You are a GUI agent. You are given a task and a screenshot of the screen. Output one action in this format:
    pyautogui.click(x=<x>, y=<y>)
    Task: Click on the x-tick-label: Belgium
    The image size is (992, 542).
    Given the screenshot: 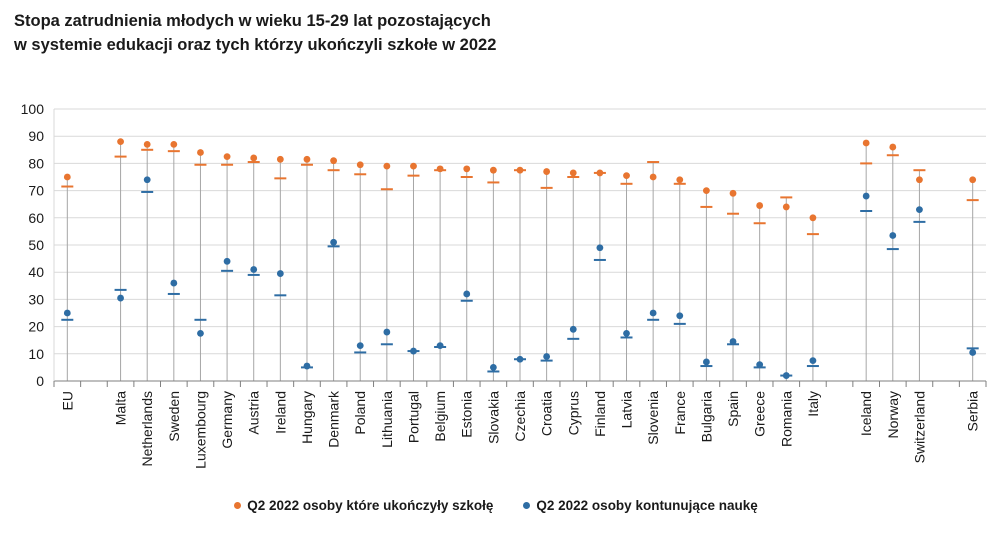 What is the action you would take?
    pyautogui.click(x=440, y=416)
    